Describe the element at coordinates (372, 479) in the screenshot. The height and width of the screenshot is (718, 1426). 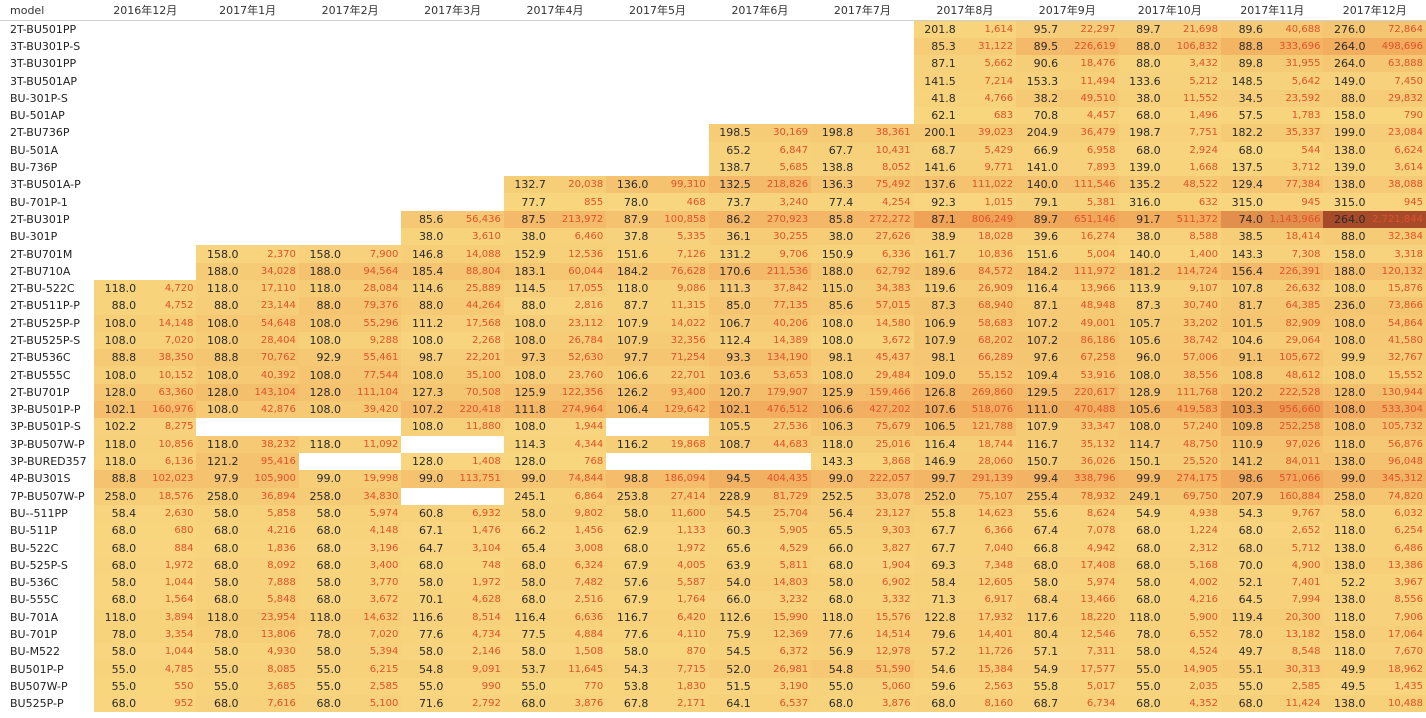
I see `cell-quantity: 19,998` at that location.